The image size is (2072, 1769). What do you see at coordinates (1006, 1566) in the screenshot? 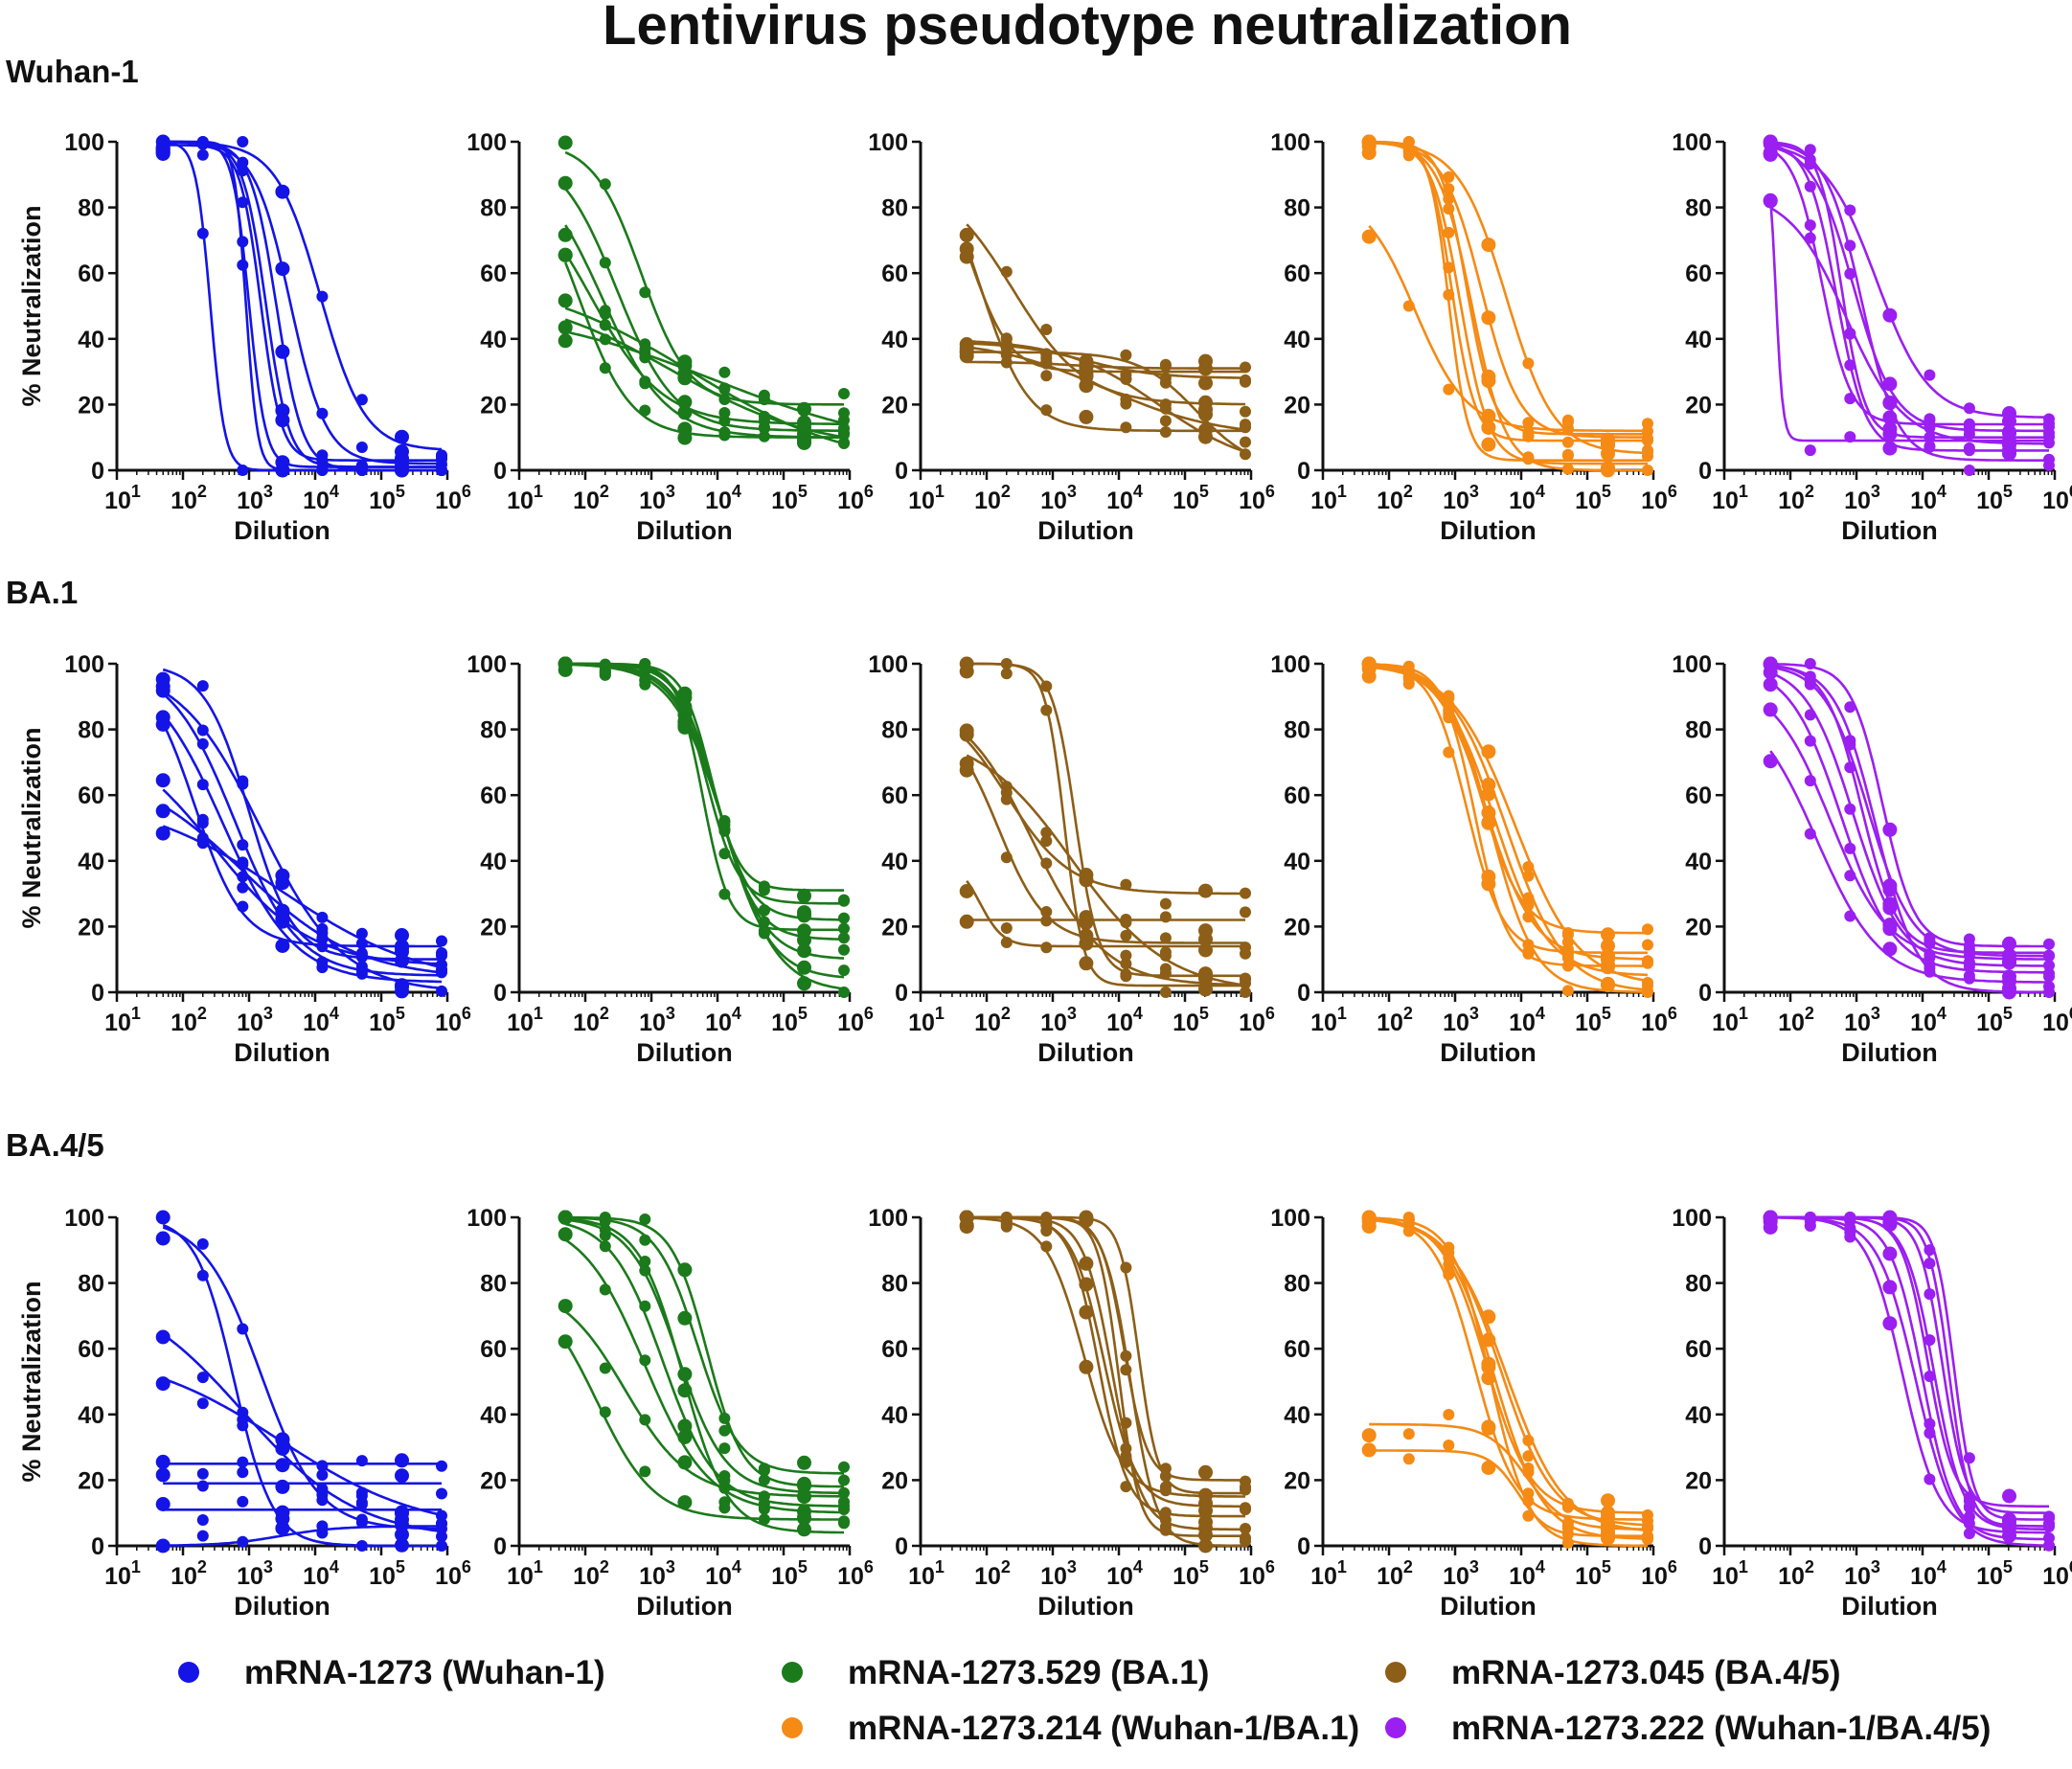
I see `x-tick-exponent: 2` at bounding box center [1006, 1566].